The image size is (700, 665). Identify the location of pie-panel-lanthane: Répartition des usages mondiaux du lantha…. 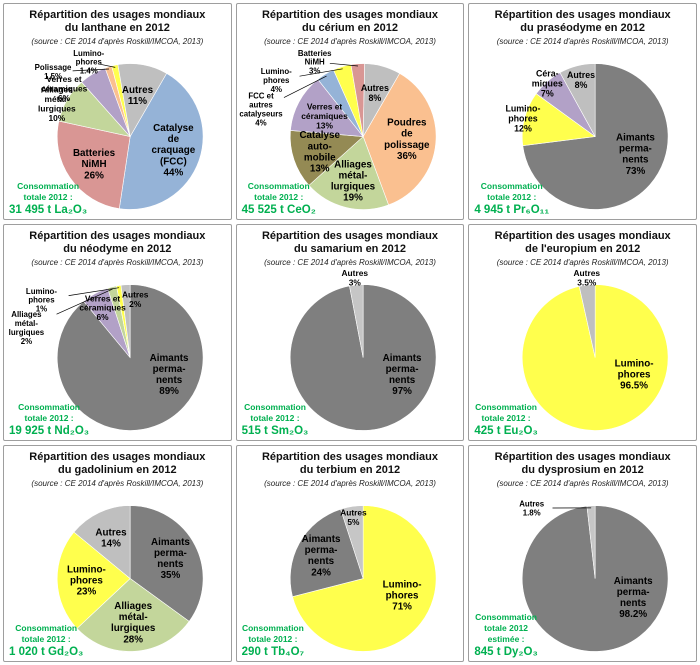
(117, 111).